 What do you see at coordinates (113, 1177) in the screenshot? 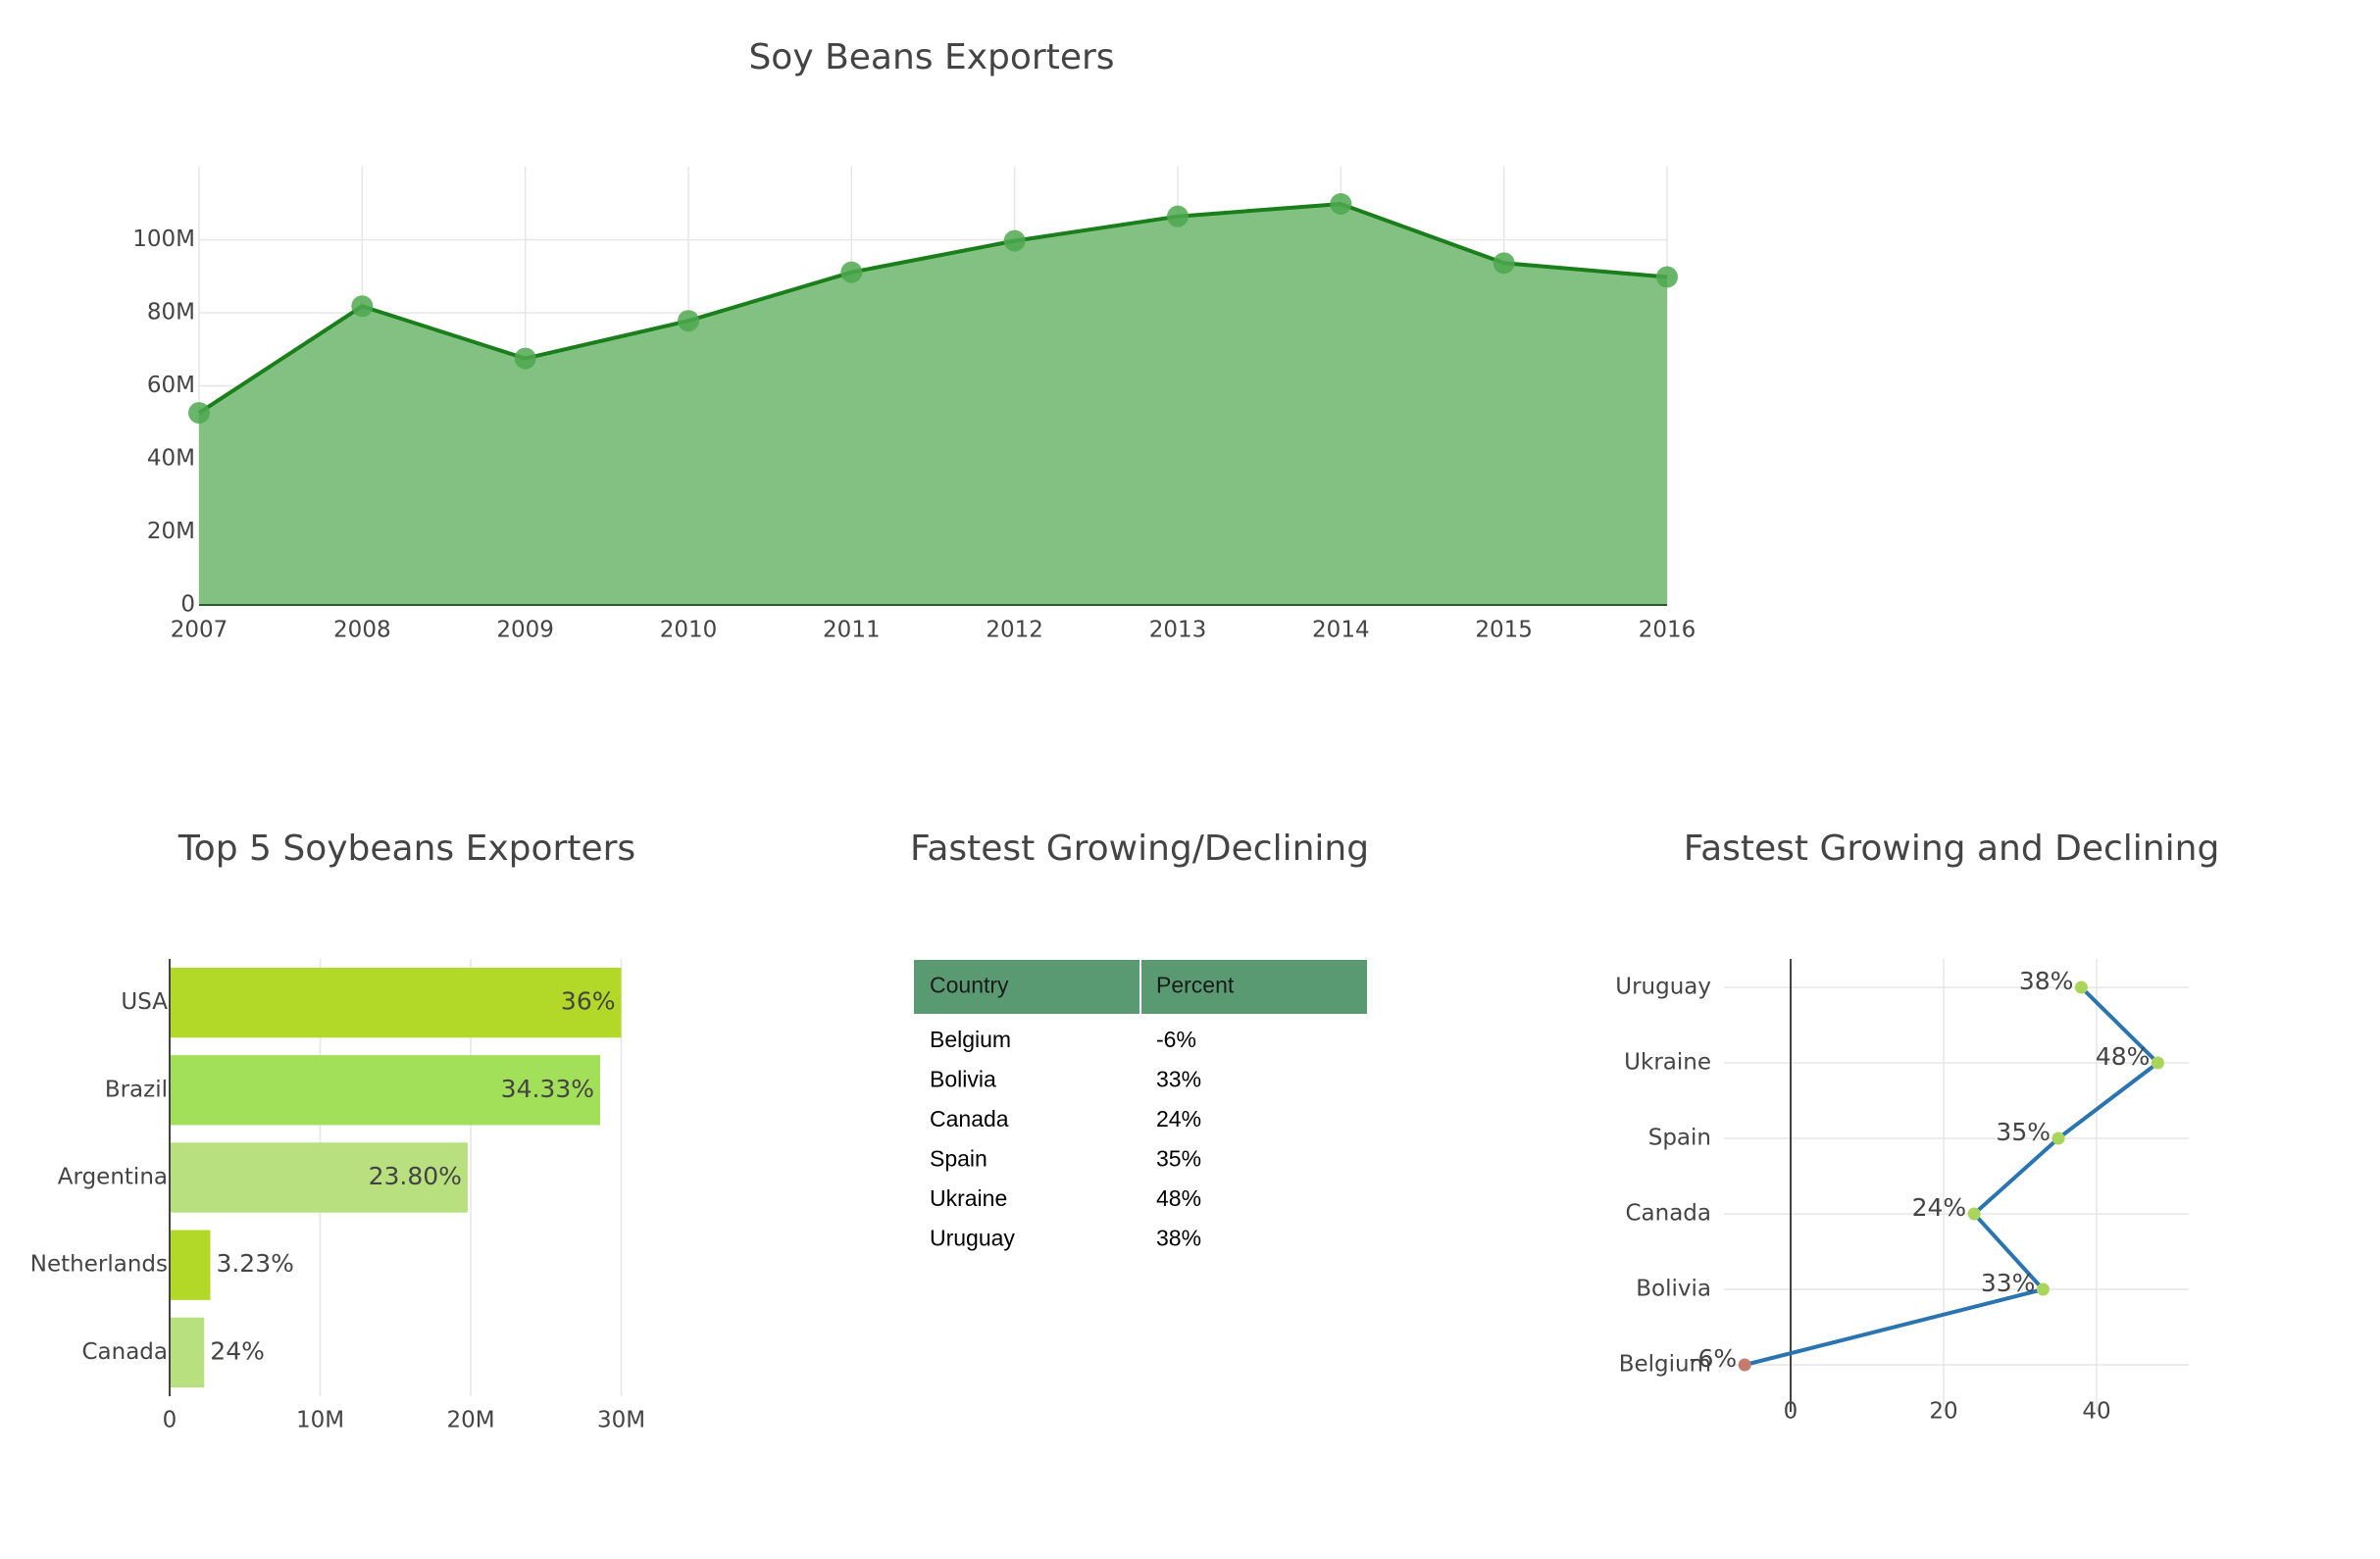
I see `bar-category-label: Argentina` at bounding box center [113, 1177].